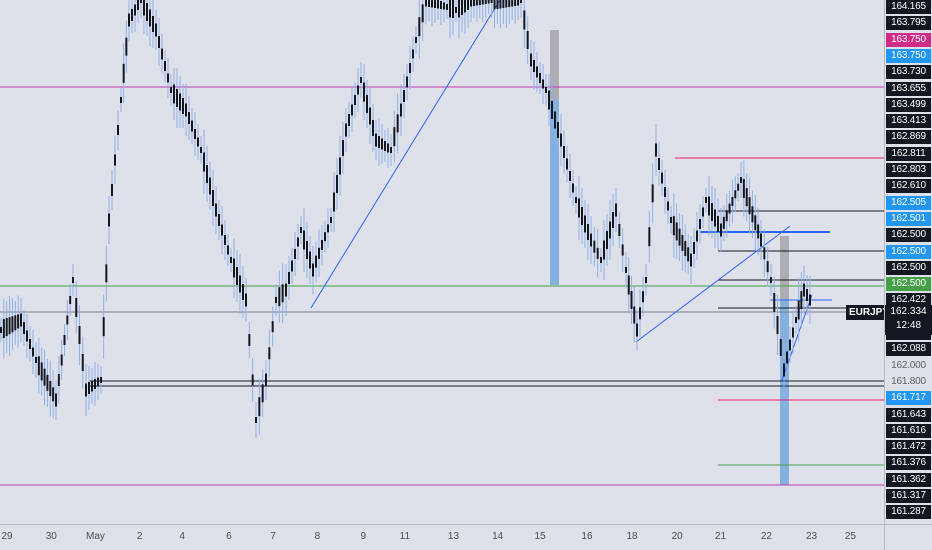  Describe the element at coordinates (908, 170) in the screenshot. I see `price-axis-label: 162.803` at that location.